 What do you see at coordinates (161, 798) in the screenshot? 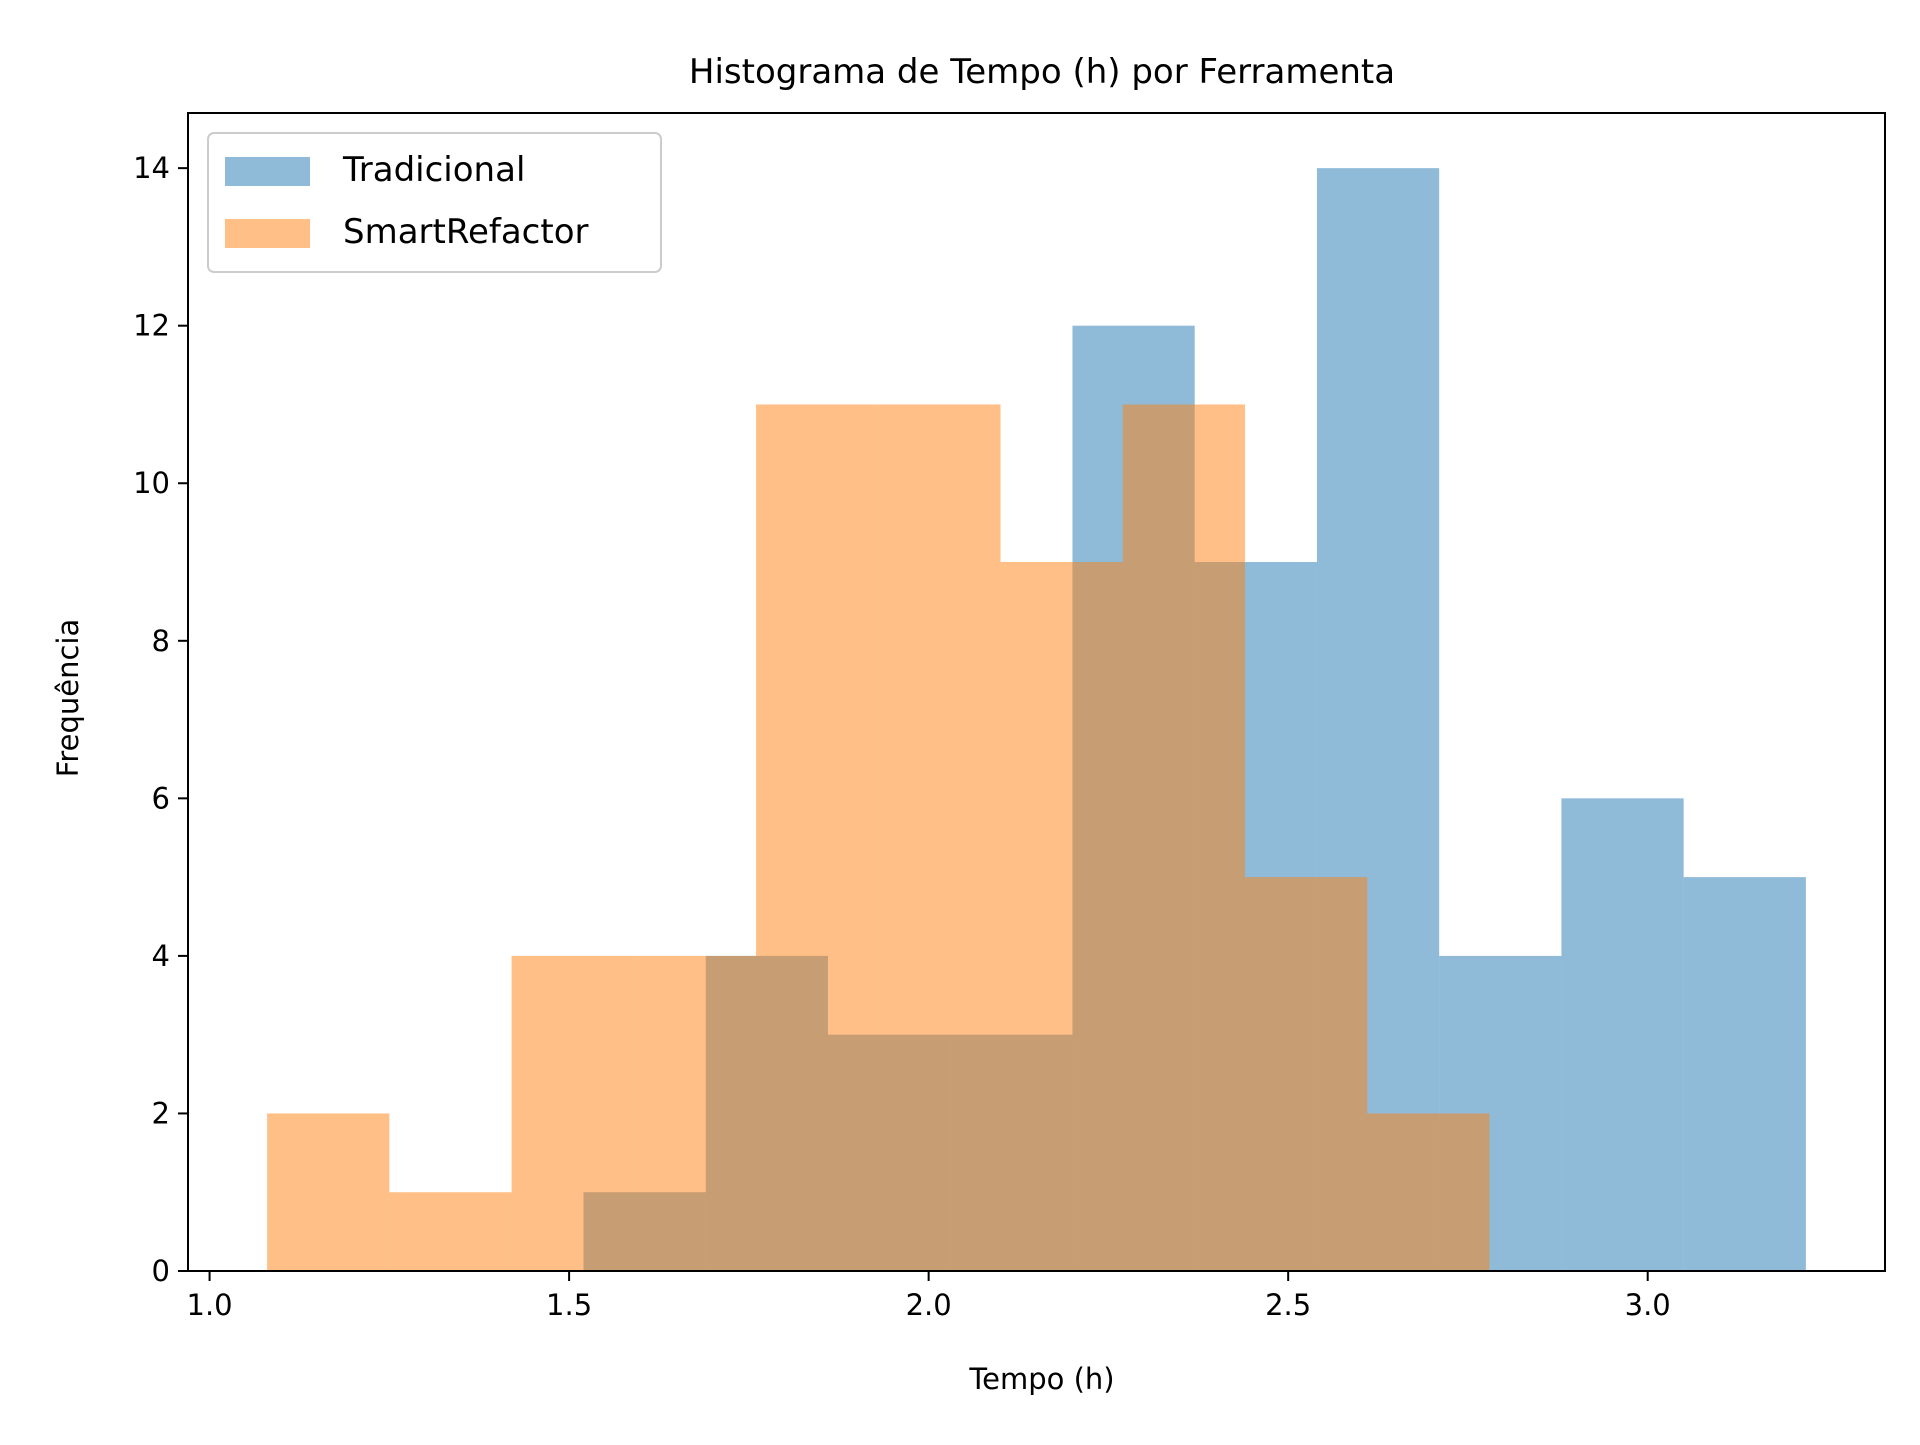
I see `y-tick-label: 6` at bounding box center [161, 798].